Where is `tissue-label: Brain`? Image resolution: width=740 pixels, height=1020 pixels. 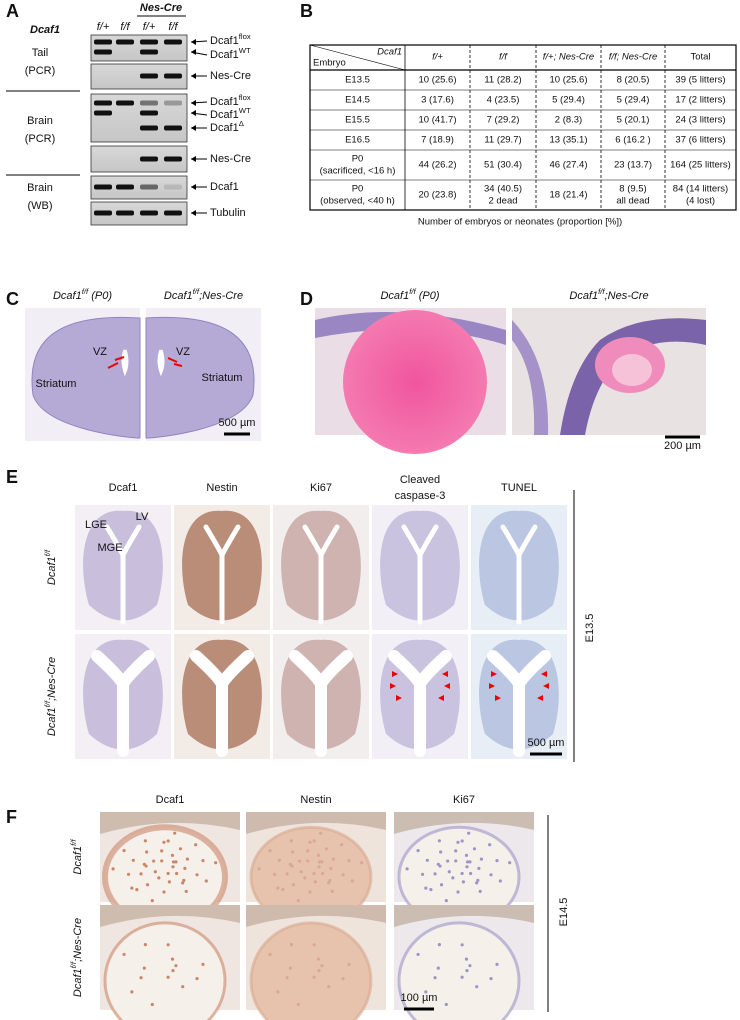 tissue-label: Brain is located at coordinates (40, 188).